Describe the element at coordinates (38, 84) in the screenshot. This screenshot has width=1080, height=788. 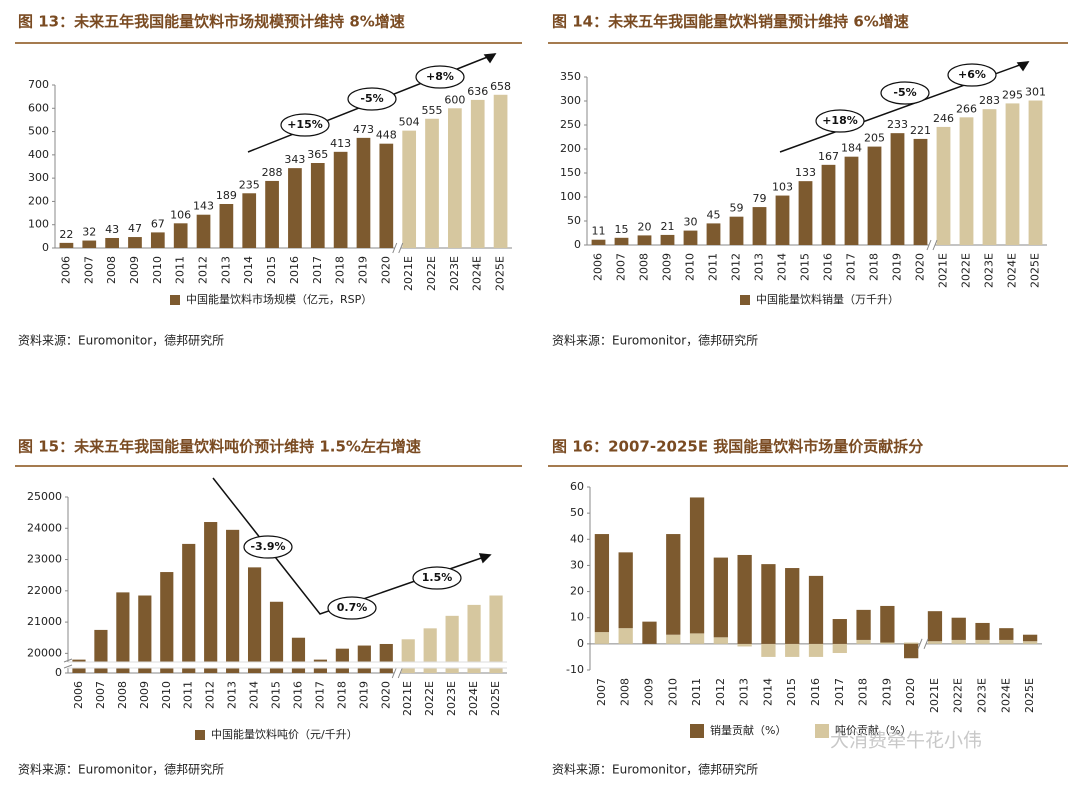
I see `y-tick-label: 700` at that location.